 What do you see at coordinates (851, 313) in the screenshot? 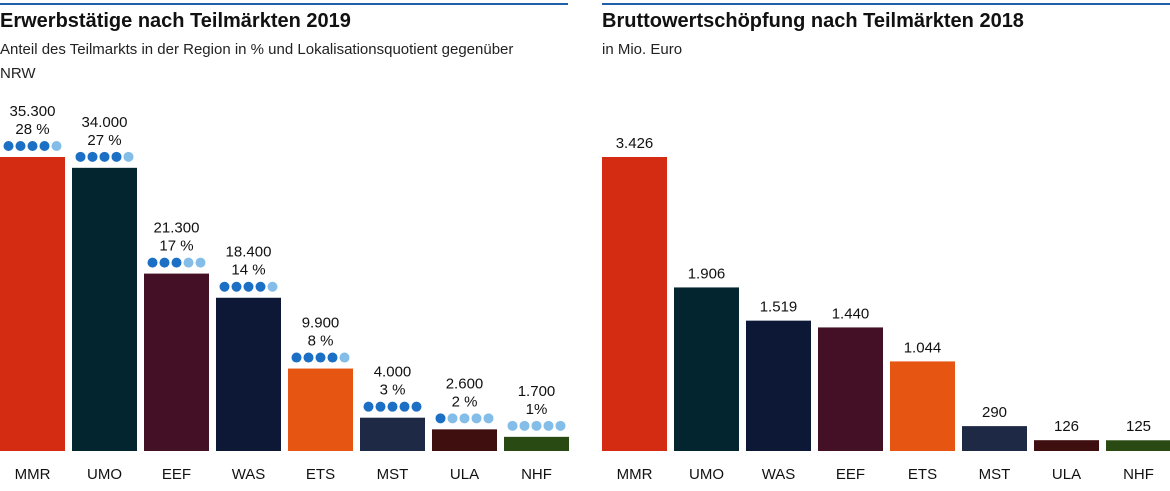
I see `value-label: 1.440` at bounding box center [851, 313].